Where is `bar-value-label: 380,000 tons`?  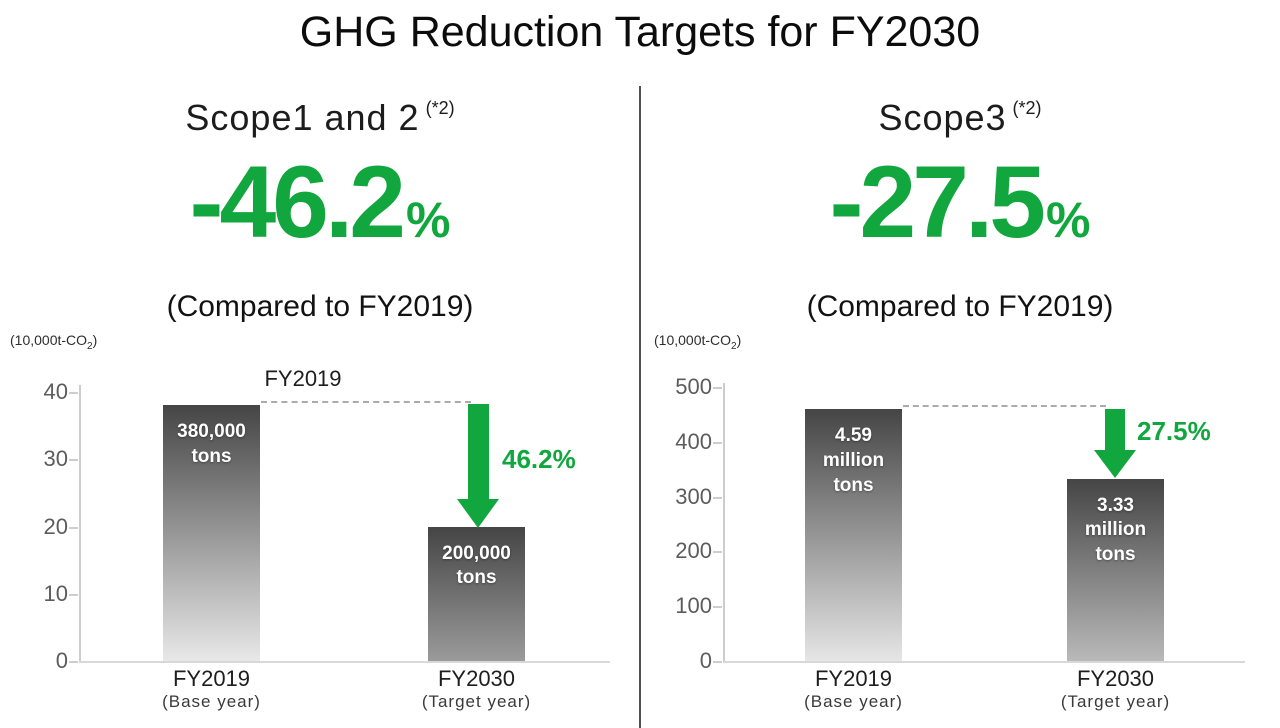
bar-value-label: 380,000 tons is located at coordinates (211, 444).